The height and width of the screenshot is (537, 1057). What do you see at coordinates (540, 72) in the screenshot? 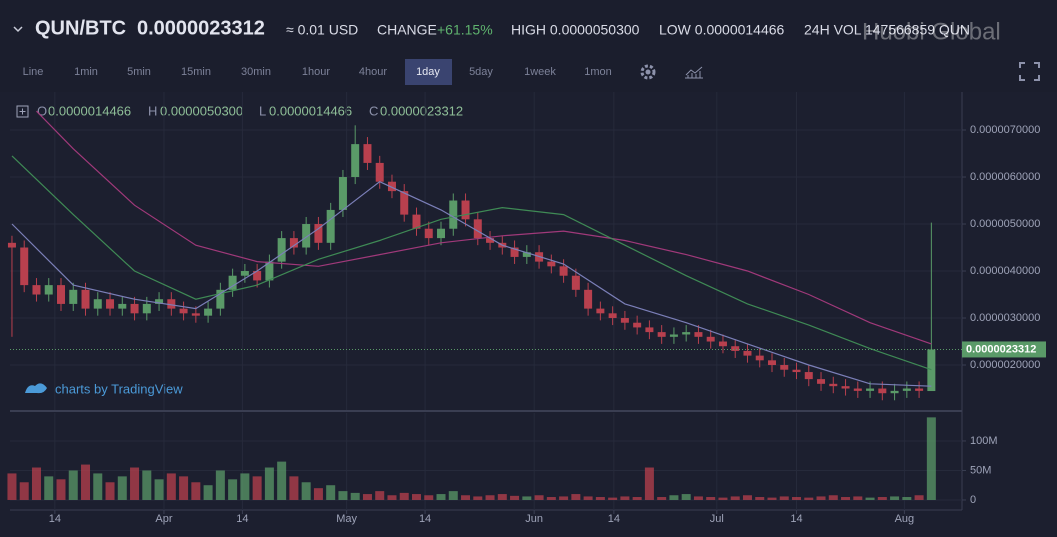
I see `interval-button: 1week` at bounding box center [540, 72].